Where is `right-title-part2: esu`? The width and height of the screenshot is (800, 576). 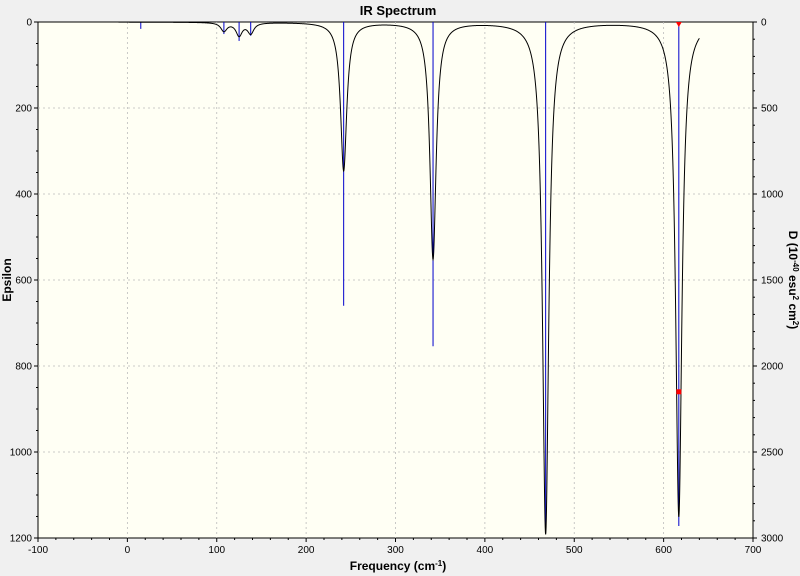
right-title-part2: esu is located at coordinates (793, 284).